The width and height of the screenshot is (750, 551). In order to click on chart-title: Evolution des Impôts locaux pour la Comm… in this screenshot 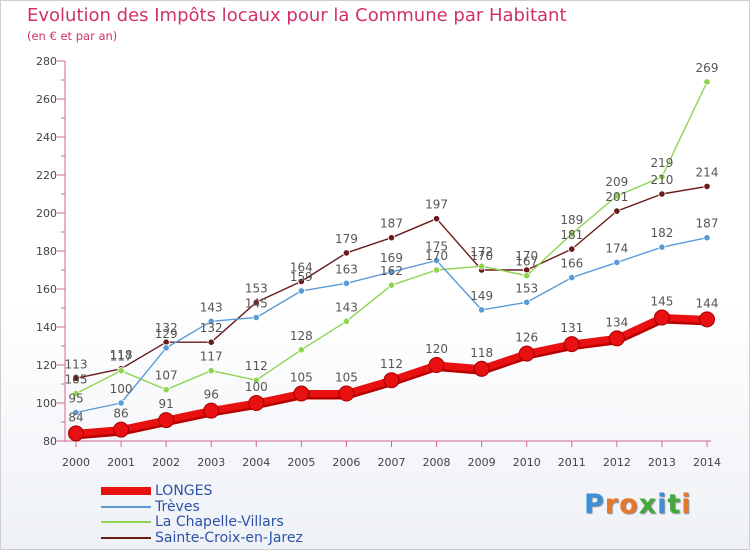, I will do `click(297, 15)`.